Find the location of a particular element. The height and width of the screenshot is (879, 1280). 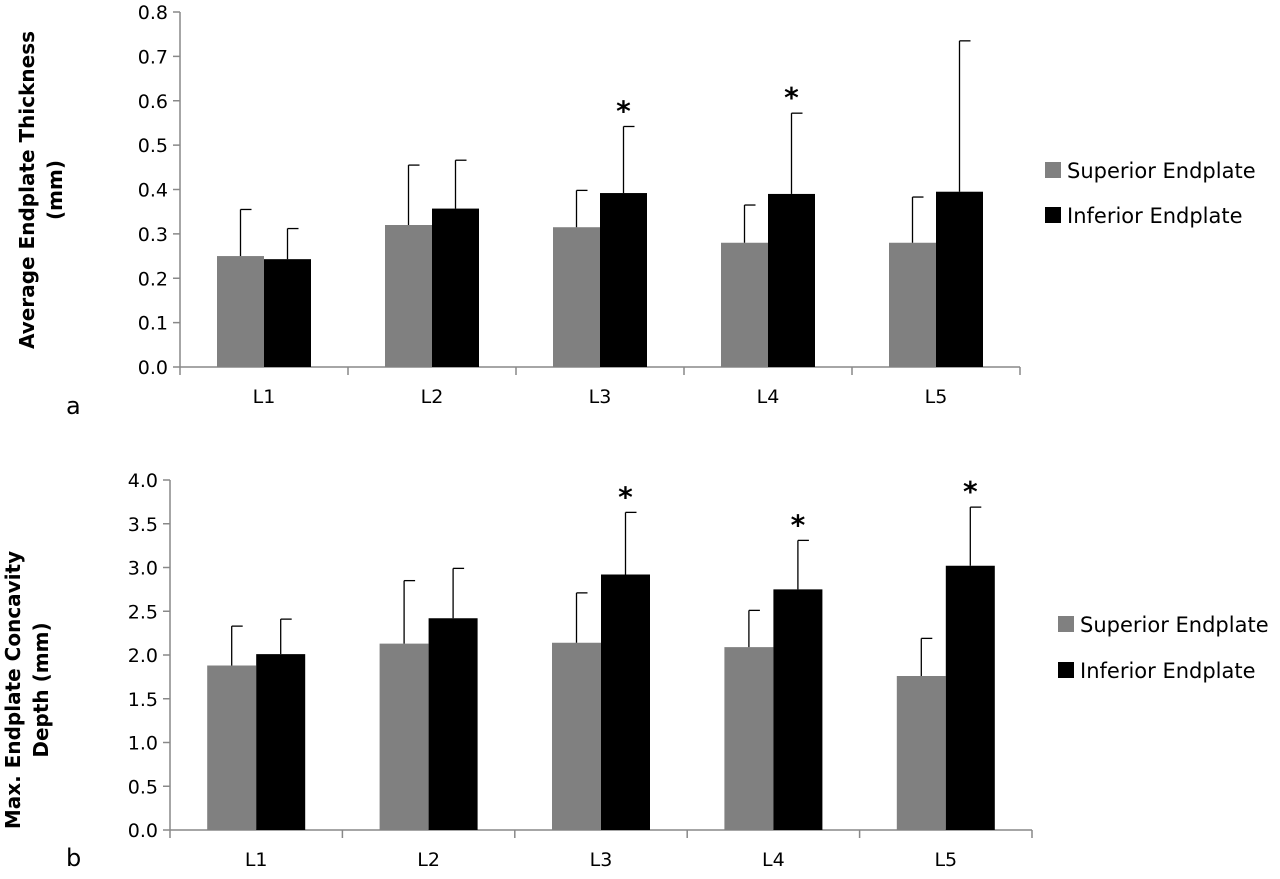

y-tick-label: 4.0 is located at coordinates (143, 481).